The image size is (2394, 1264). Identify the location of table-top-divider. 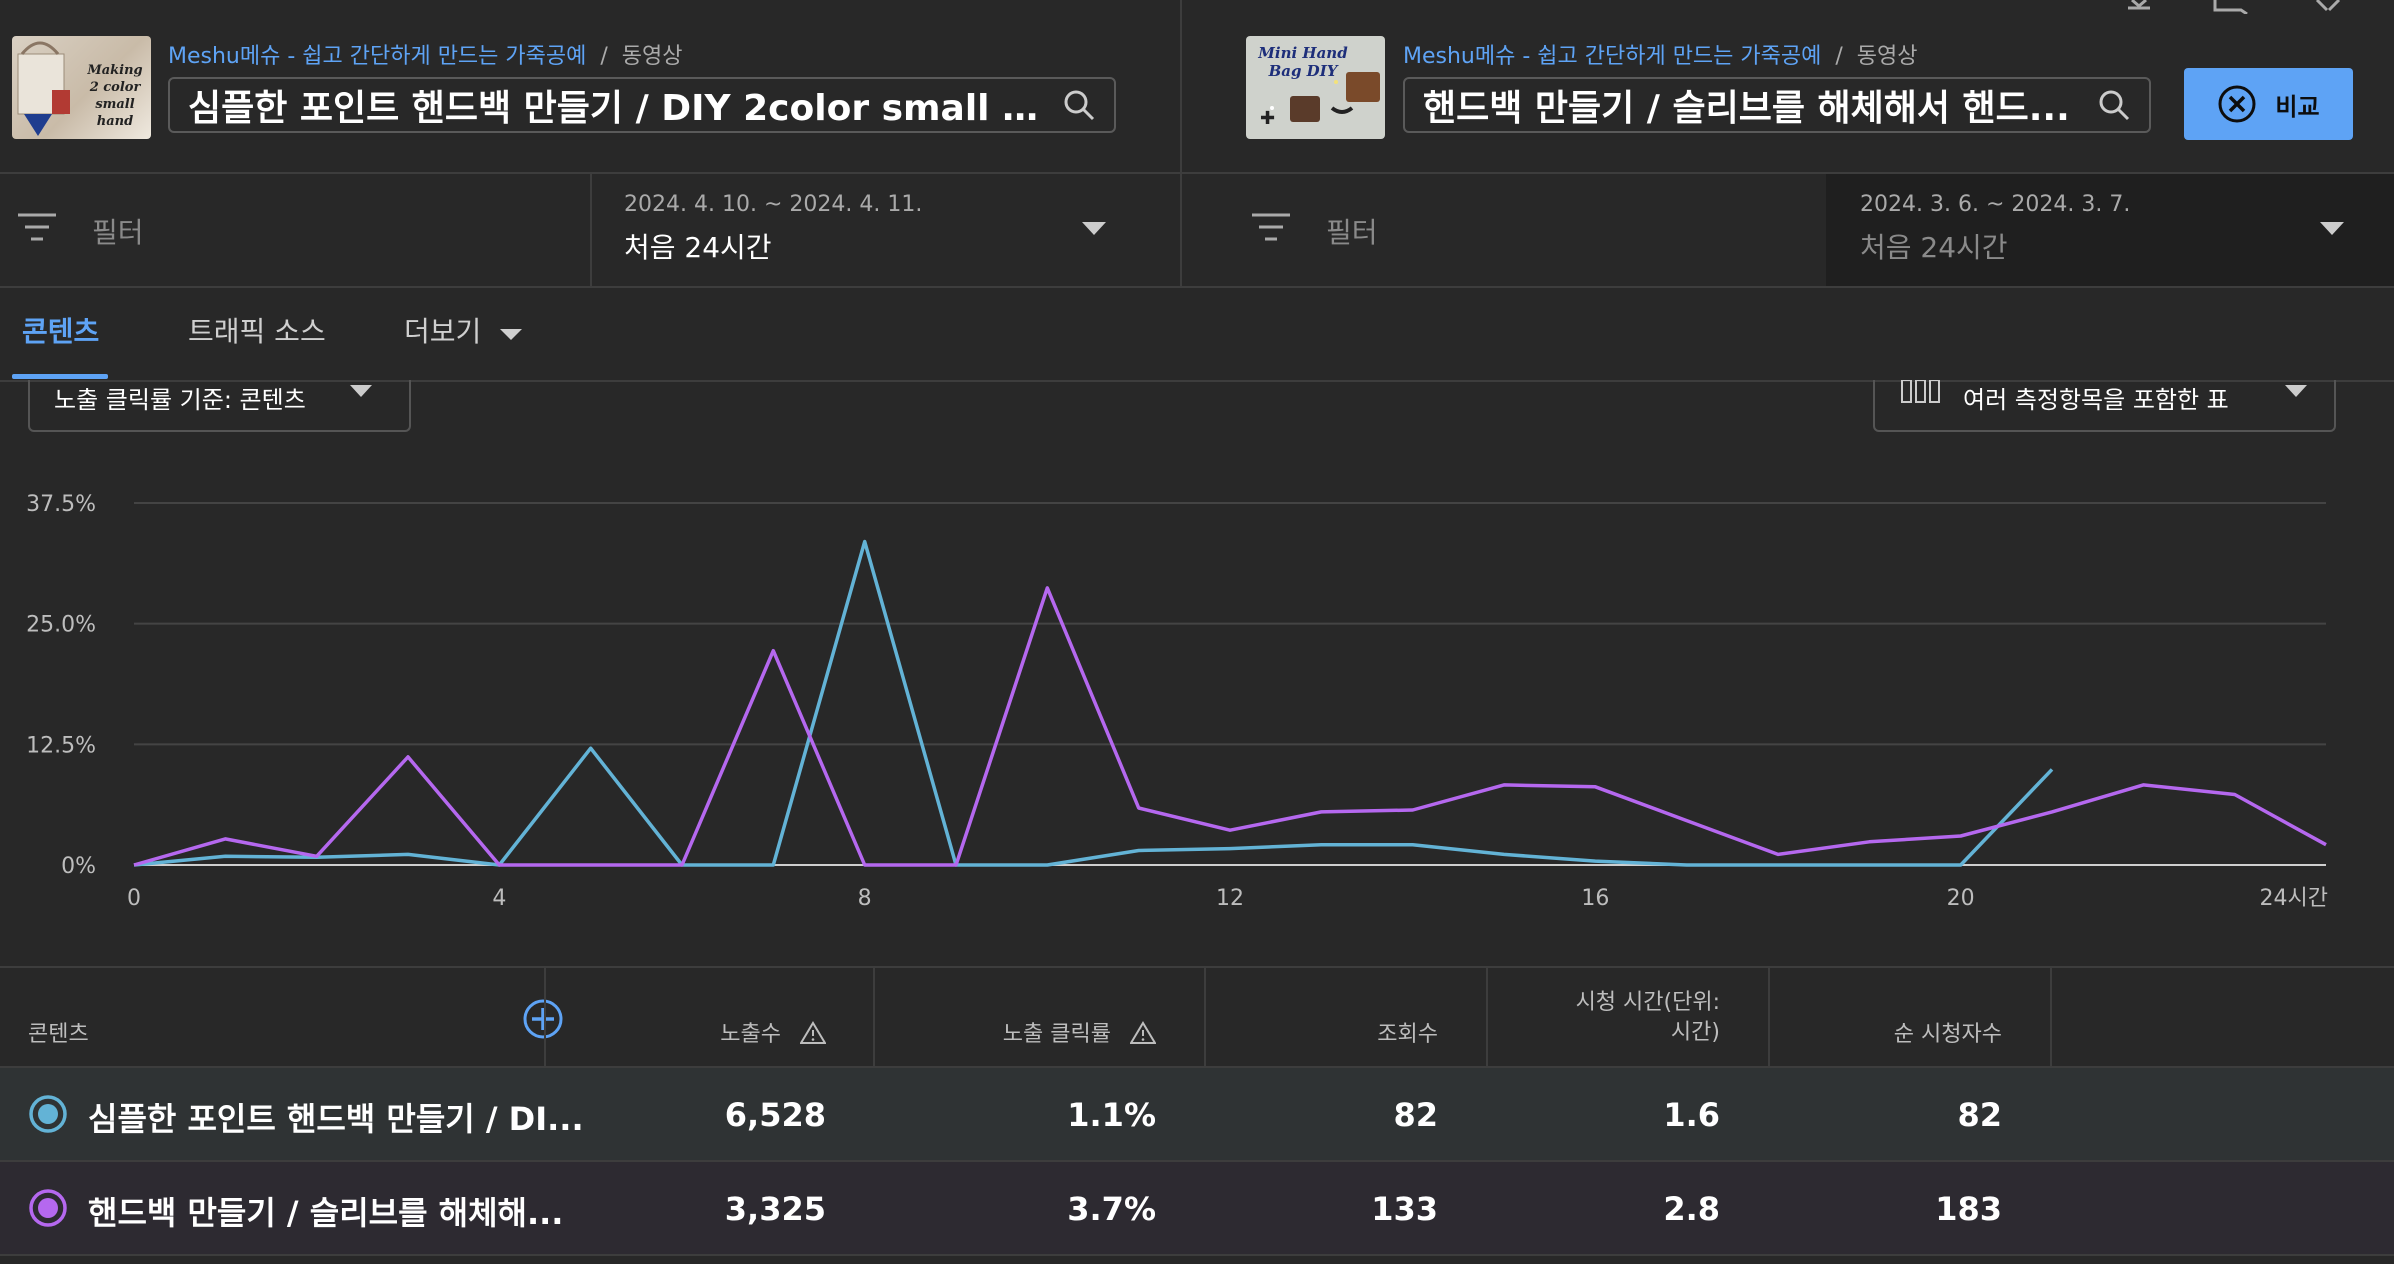
(1197, 967).